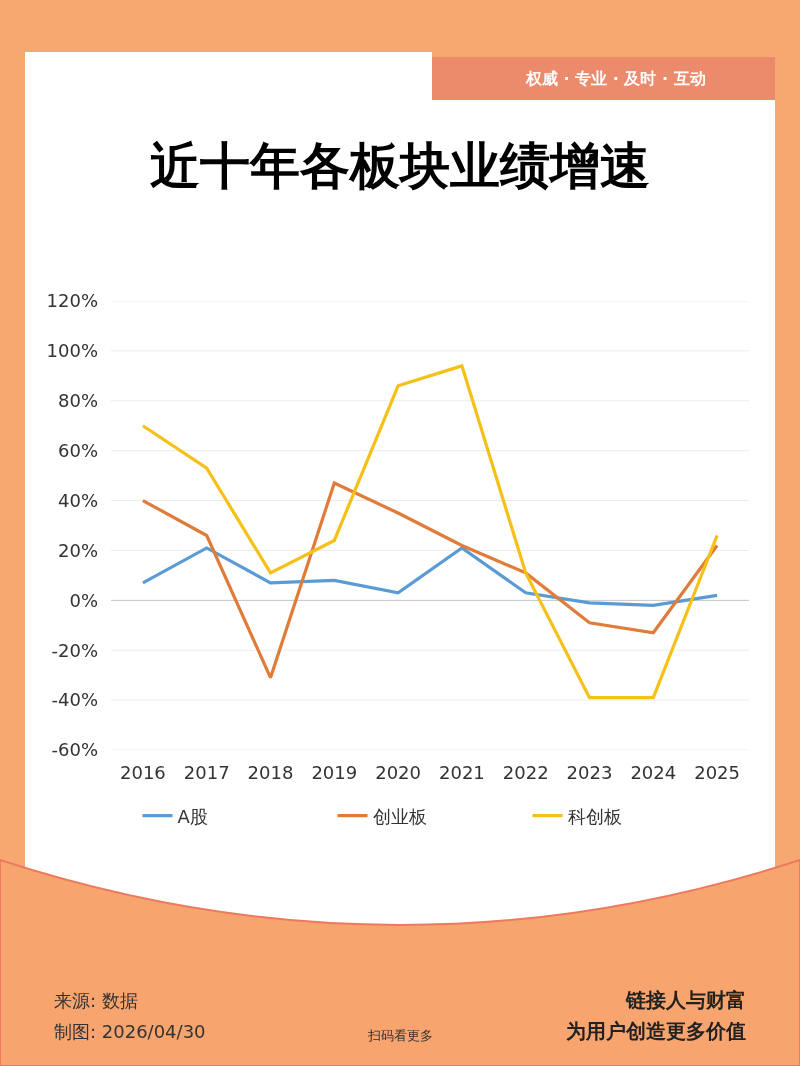 The image size is (800, 1066). I want to click on y-tick-label: 80%, so click(77, 401).